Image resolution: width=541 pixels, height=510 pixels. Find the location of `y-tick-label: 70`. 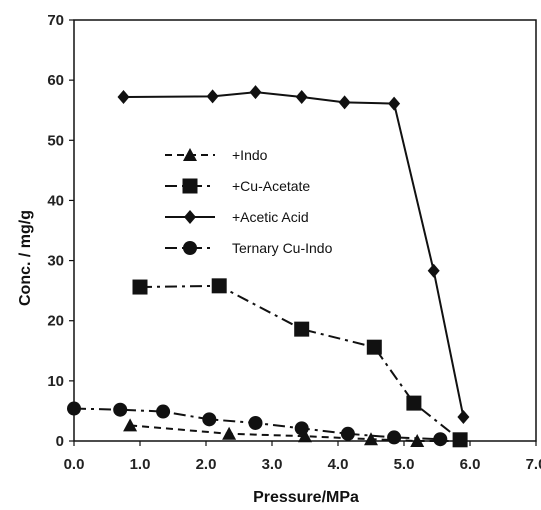

y-tick-label: 70 is located at coordinates (55, 20).